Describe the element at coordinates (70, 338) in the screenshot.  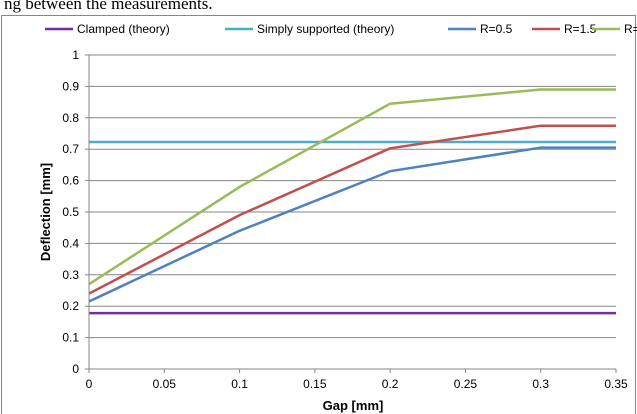
I see `y-tick-label: 0.1` at that location.